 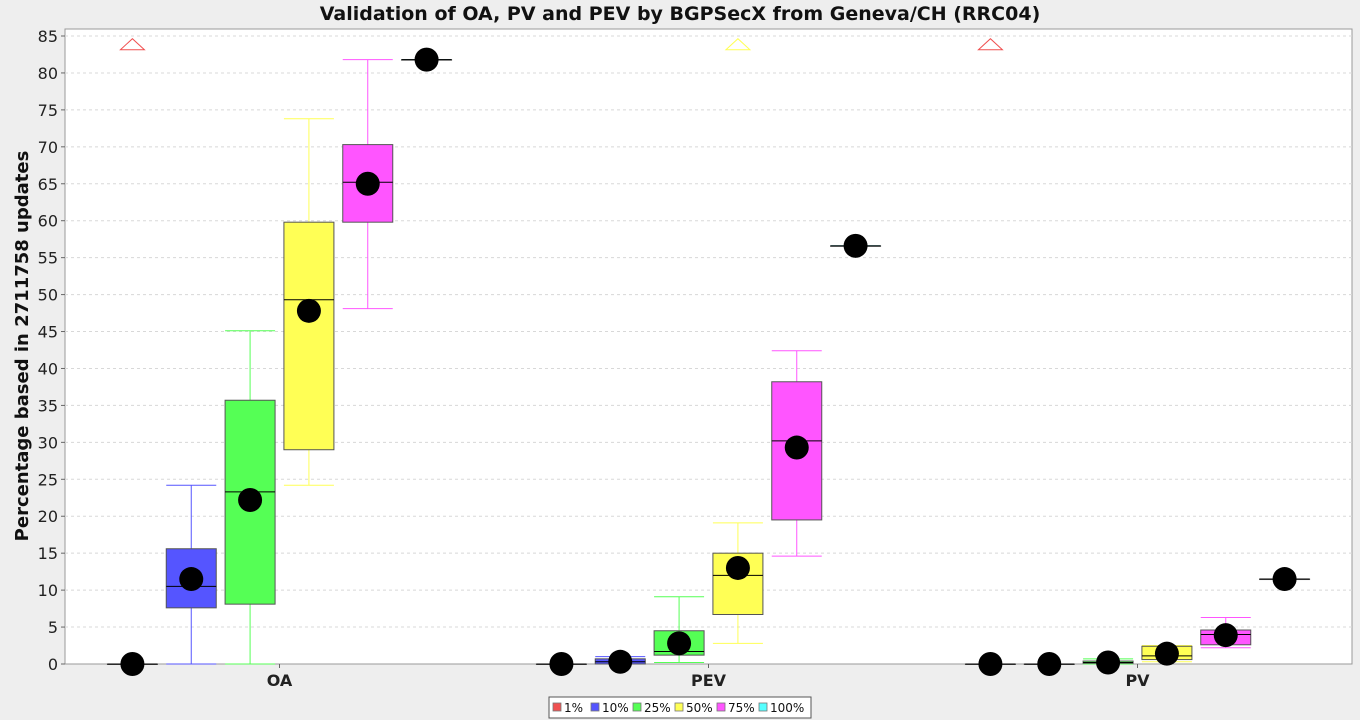 I want to click on y-tick-label: 65, so click(x=48, y=184).